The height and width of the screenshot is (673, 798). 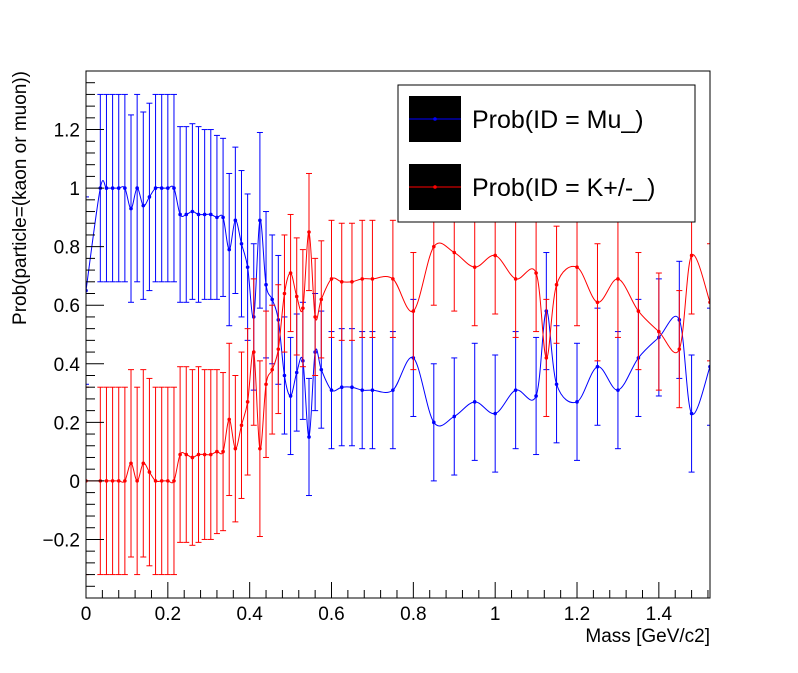 I want to click on legend-label-mu: Prob(ID = Mu_), so click(x=558, y=120).